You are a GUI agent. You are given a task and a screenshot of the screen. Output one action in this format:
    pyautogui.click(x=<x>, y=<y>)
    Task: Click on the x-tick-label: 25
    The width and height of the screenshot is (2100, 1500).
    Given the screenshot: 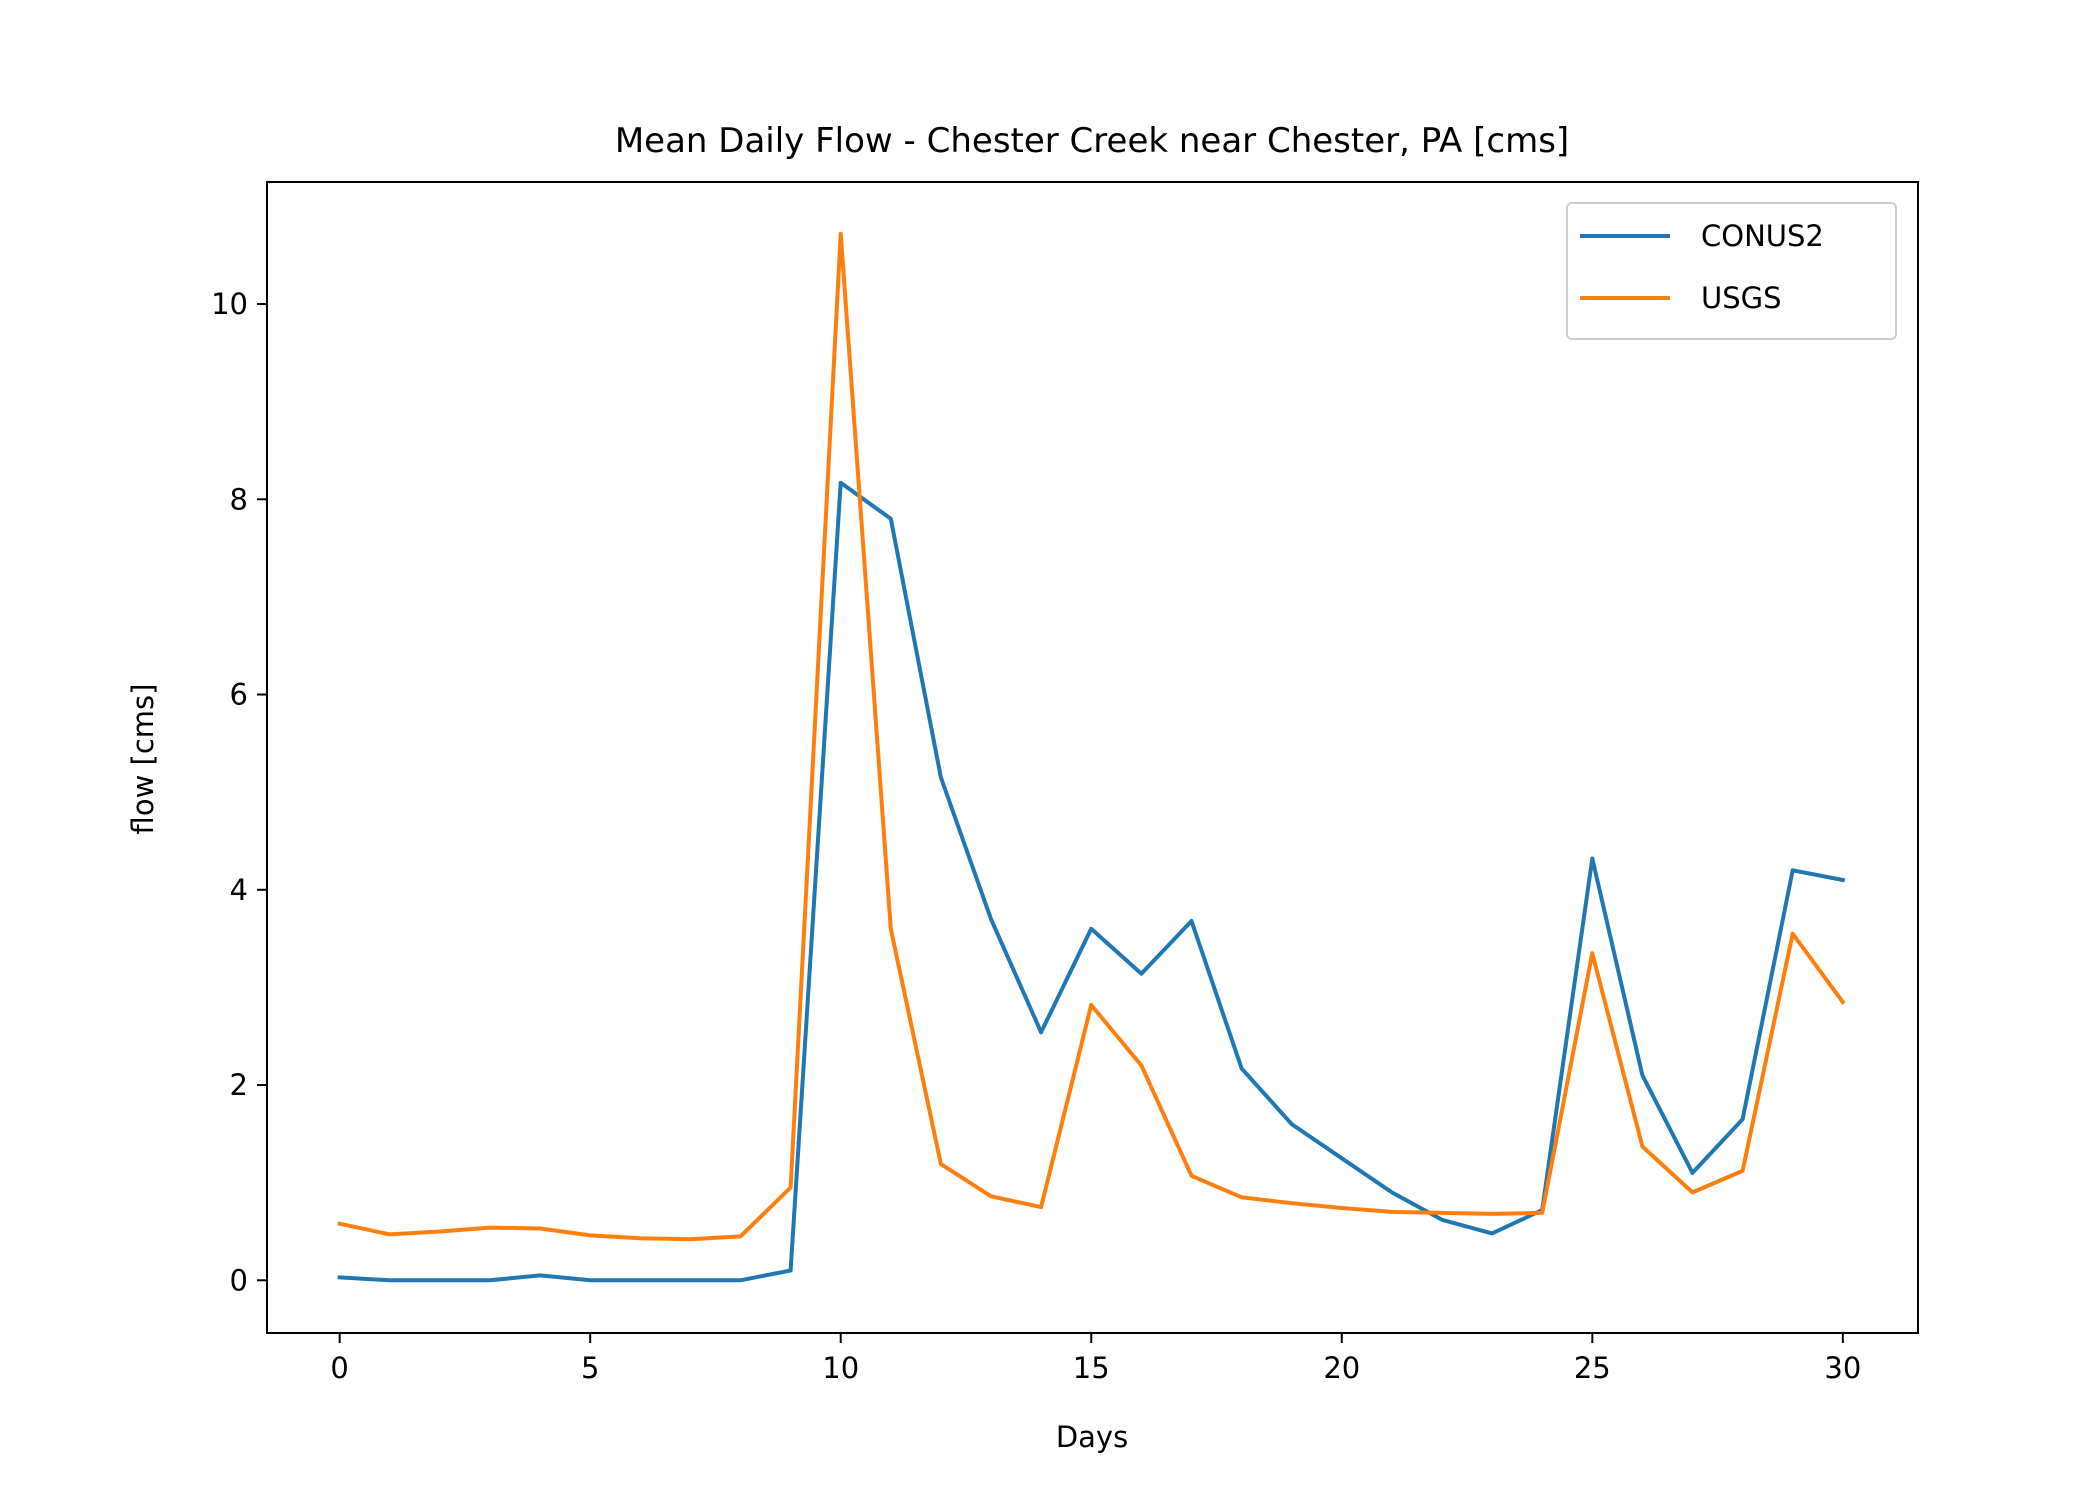 What is the action you would take?
    pyautogui.click(x=1592, y=1368)
    